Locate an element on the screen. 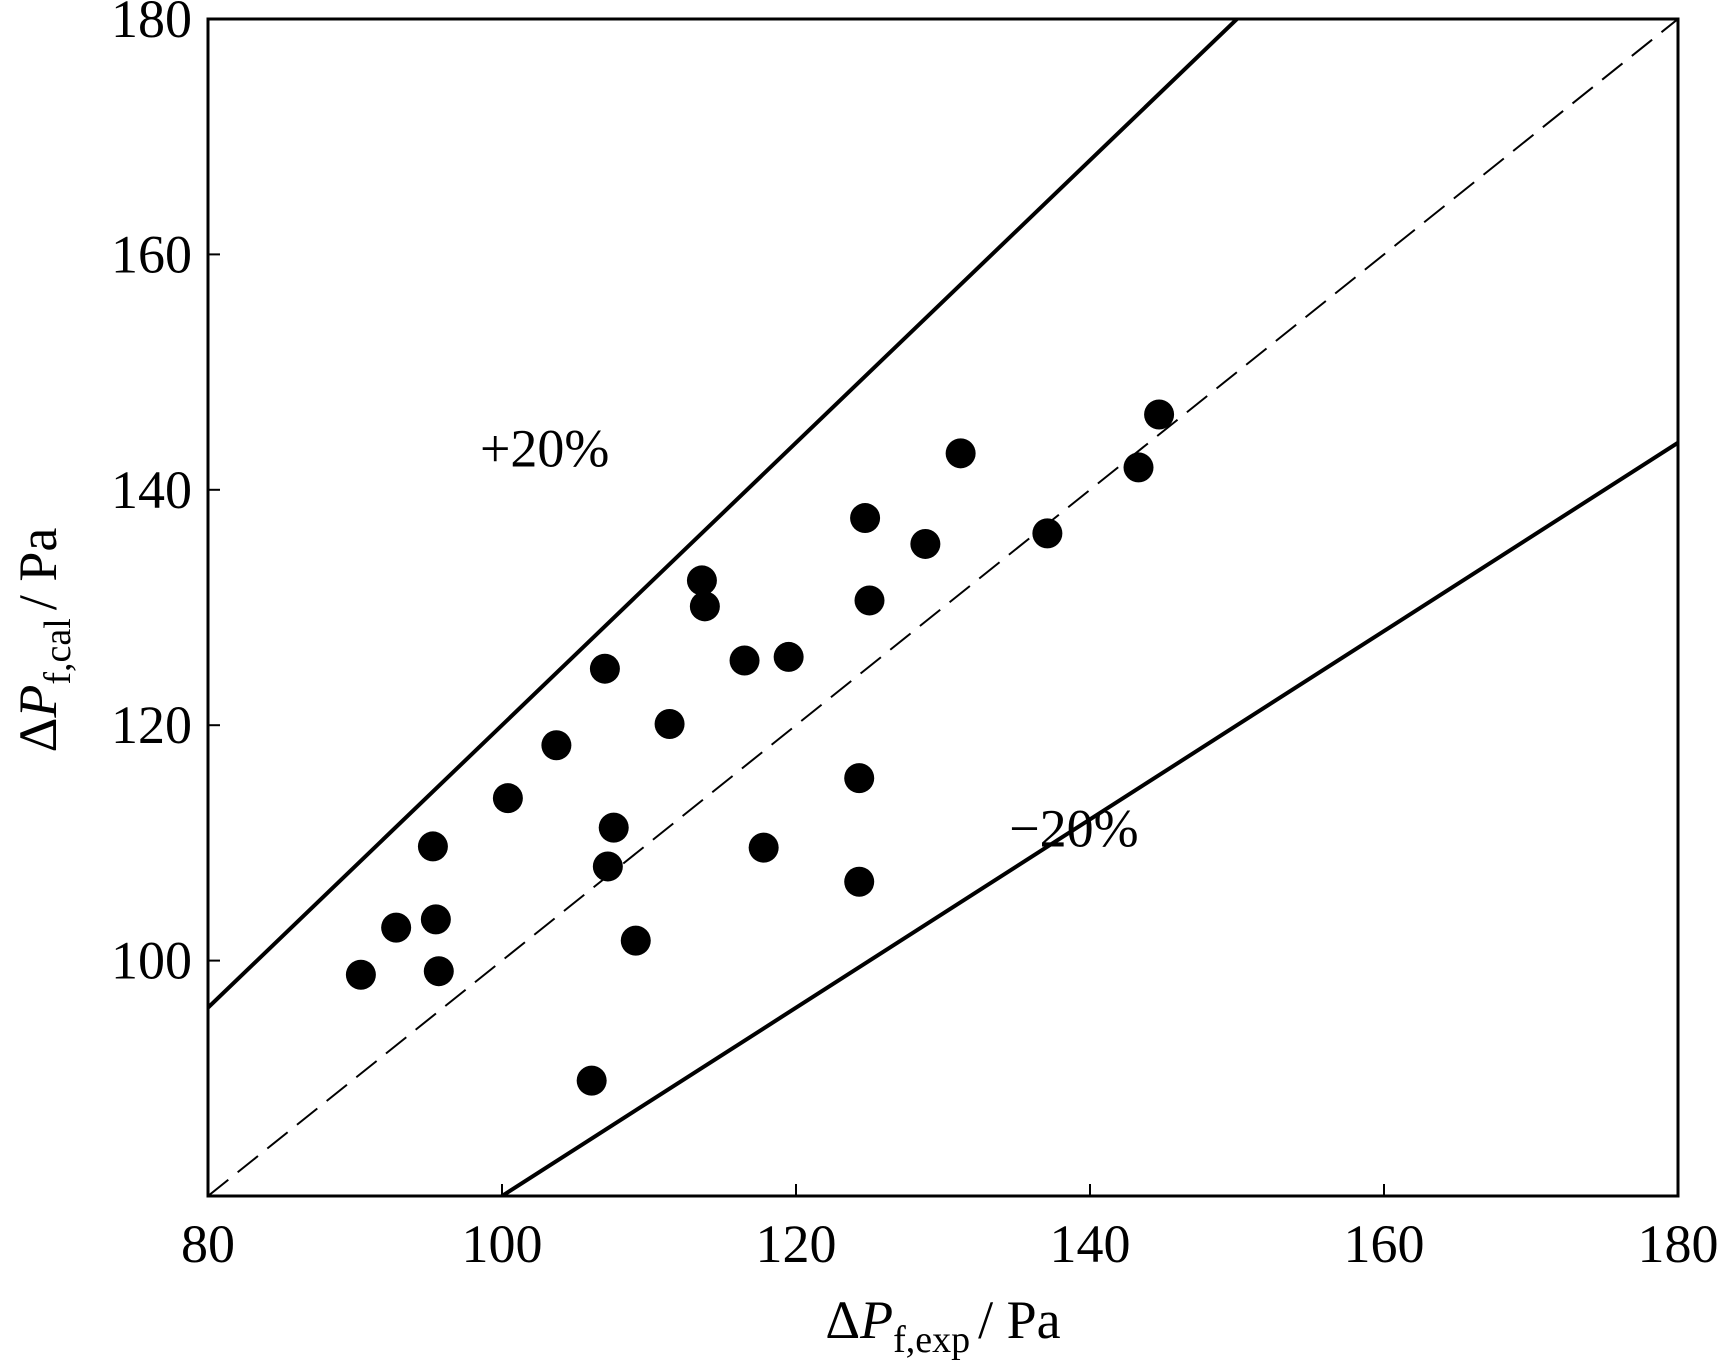 The image size is (1728, 1367). y-tick-label: 120 is located at coordinates (151, 725).